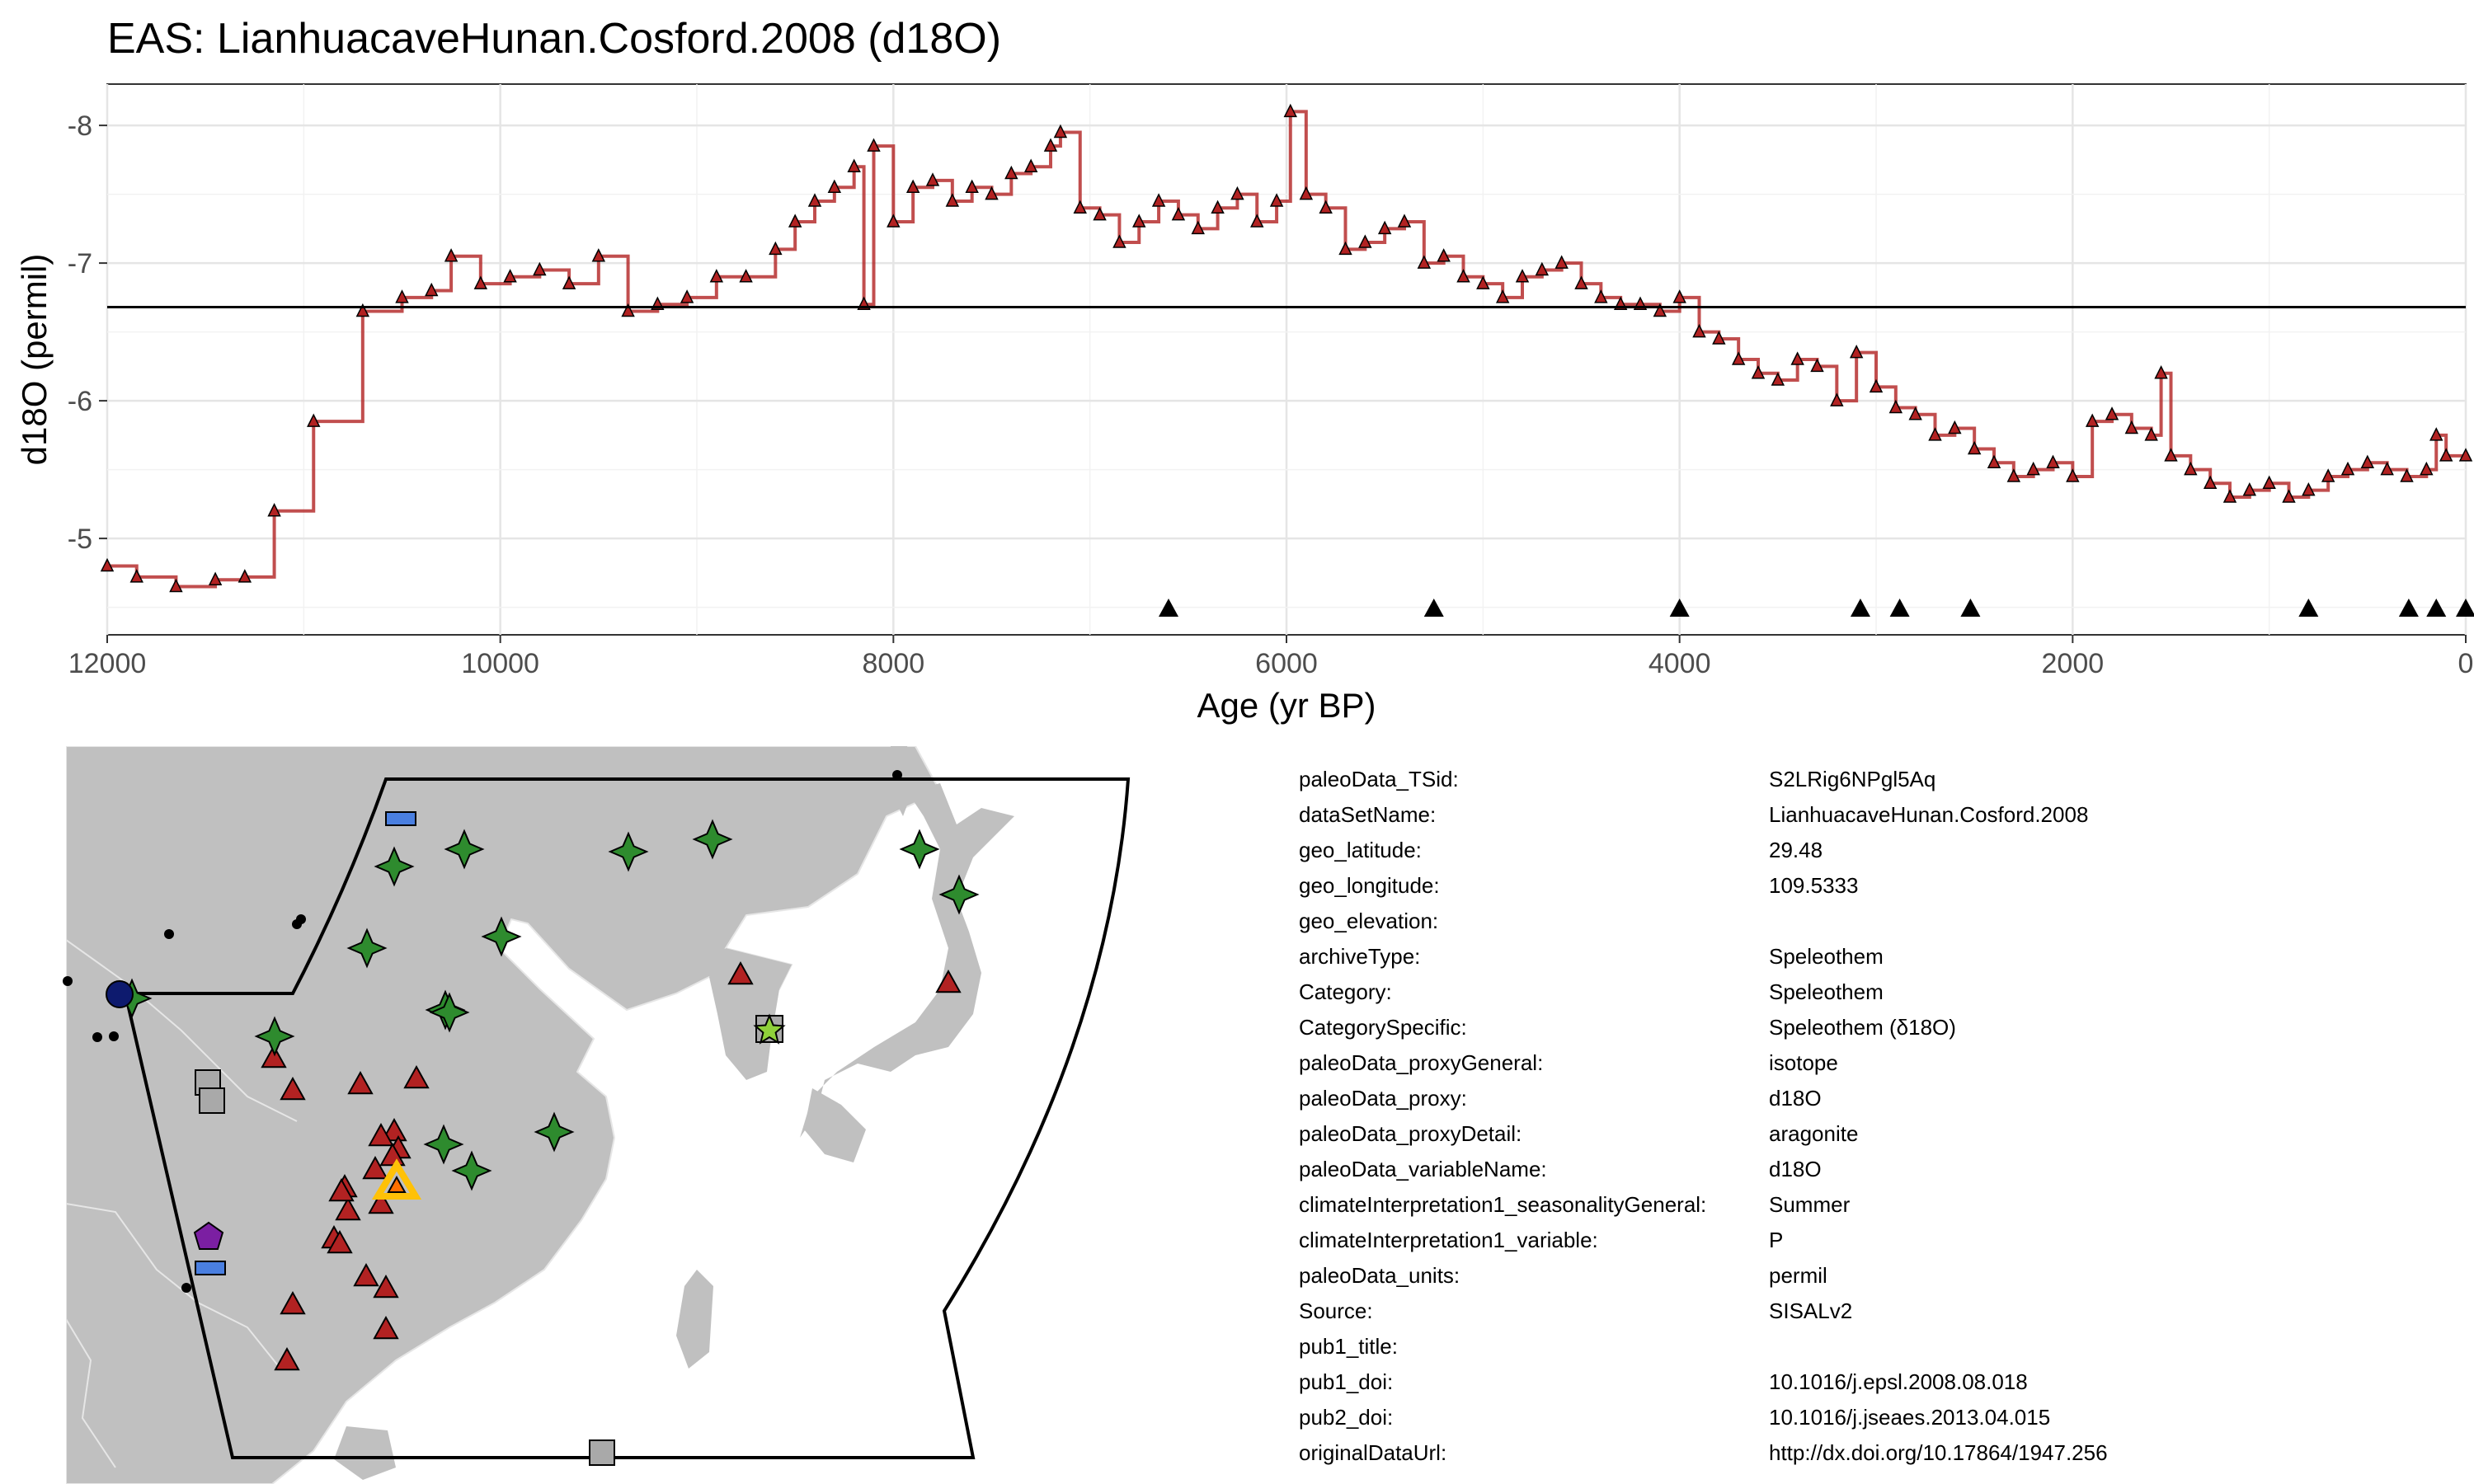 The image size is (2474, 1484). What do you see at coordinates (1898, 1381) in the screenshot?
I see `metadata-value: 10.1016/j.epsl.2008.08.018` at bounding box center [1898, 1381].